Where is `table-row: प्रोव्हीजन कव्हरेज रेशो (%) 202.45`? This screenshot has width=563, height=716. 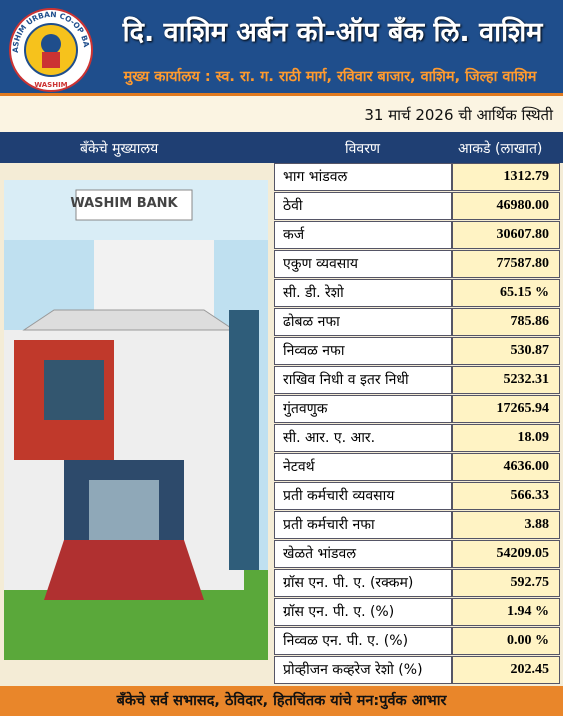
table-row: प्रोव्हीजन कव्हरेज रेशो (%) 202.45 is located at coordinates (417, 670).